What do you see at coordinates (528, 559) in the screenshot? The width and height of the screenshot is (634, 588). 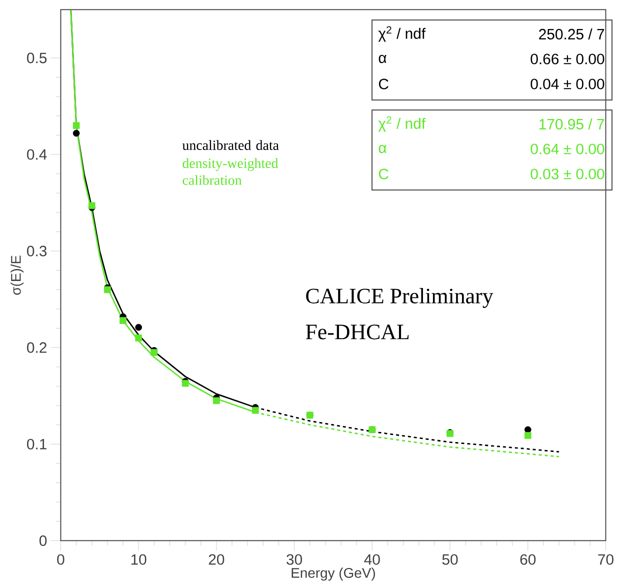 I see `x-tick-label: 60` at bounding box center [528, 559].